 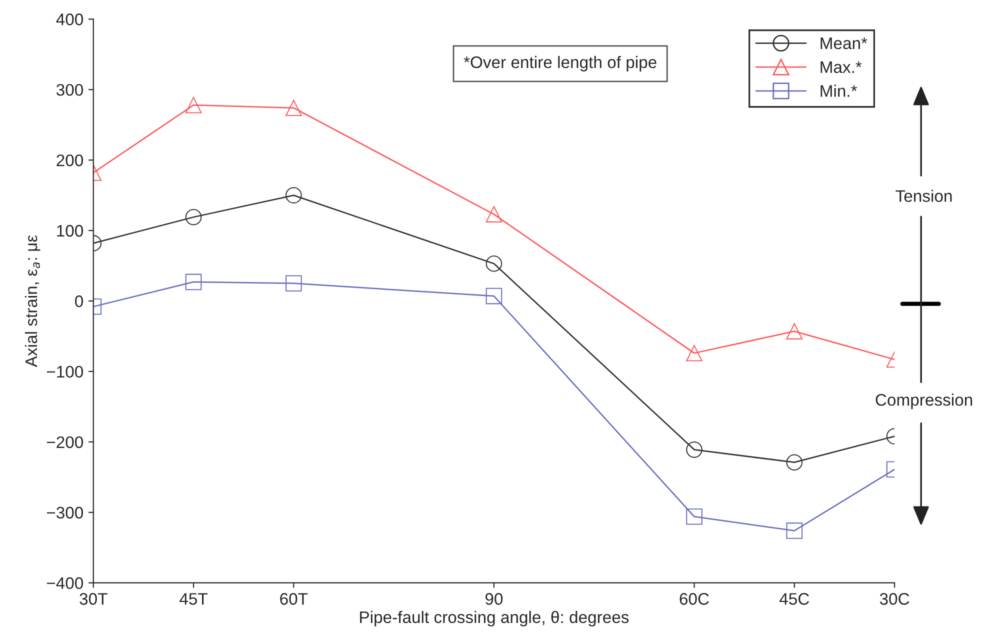 I want to click on y-tick-label: 300, so click(x=70, y=90).